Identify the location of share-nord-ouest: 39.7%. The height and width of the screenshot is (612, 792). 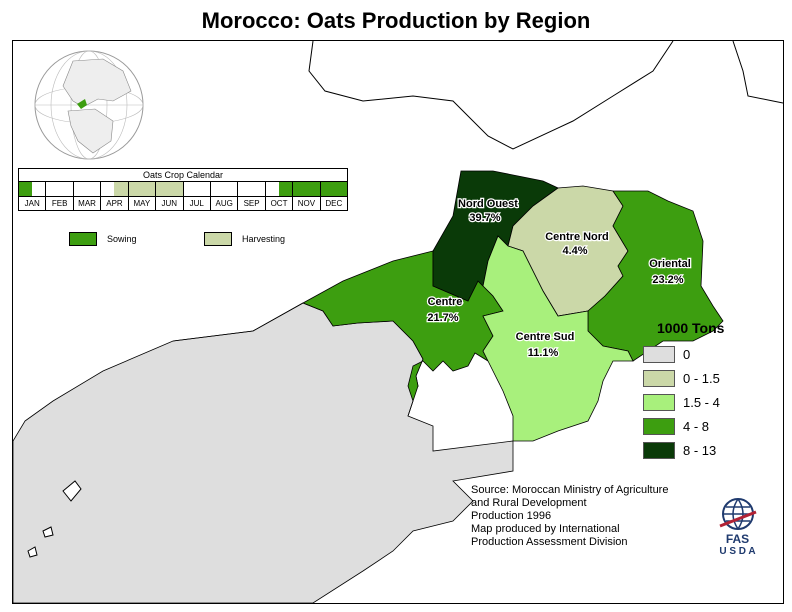
(484, 218).